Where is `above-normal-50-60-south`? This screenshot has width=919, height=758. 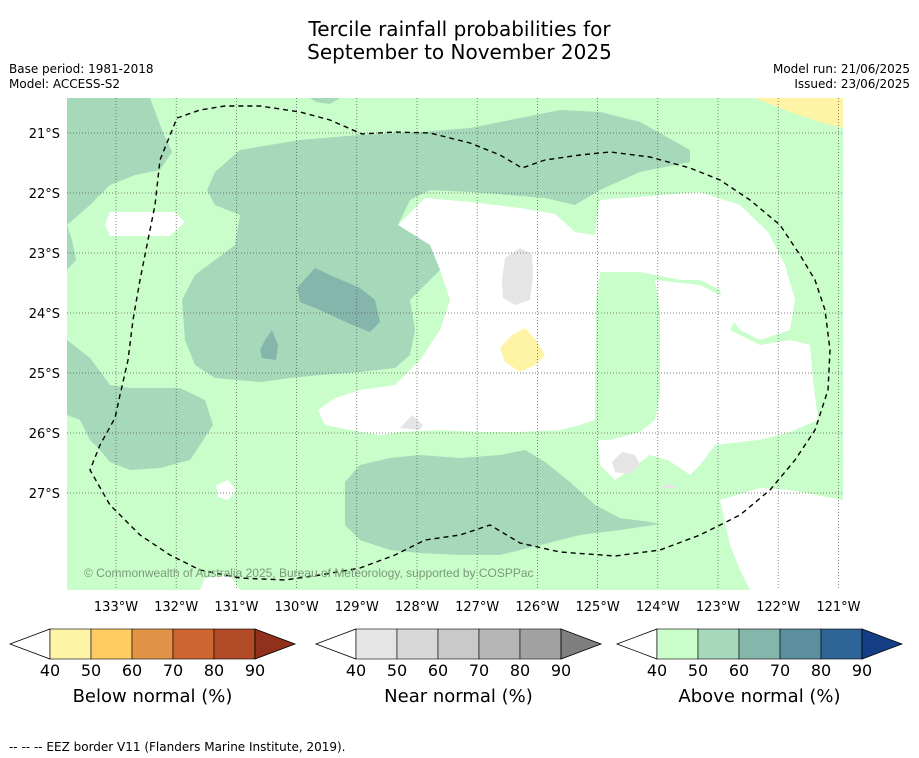
above-normal-50-60-south is located at coordinates (502, 502).